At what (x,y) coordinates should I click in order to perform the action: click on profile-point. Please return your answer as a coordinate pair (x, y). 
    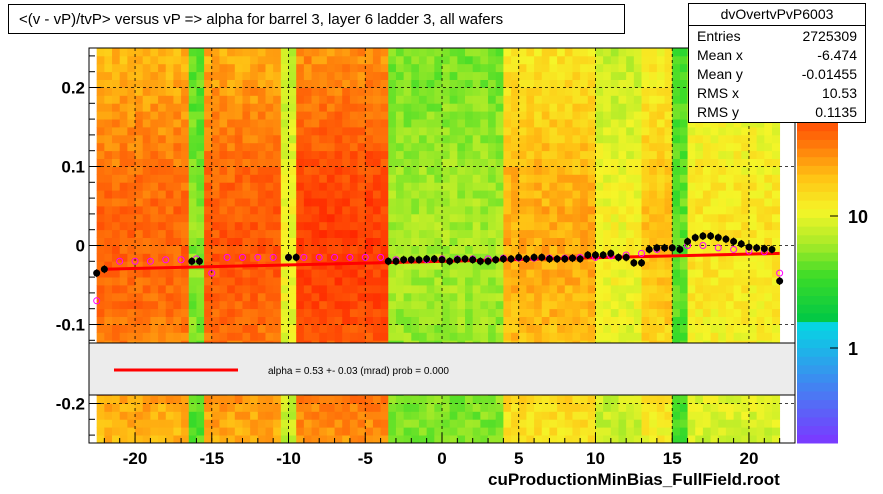
    Looking at the image, I should click on (595, 255).